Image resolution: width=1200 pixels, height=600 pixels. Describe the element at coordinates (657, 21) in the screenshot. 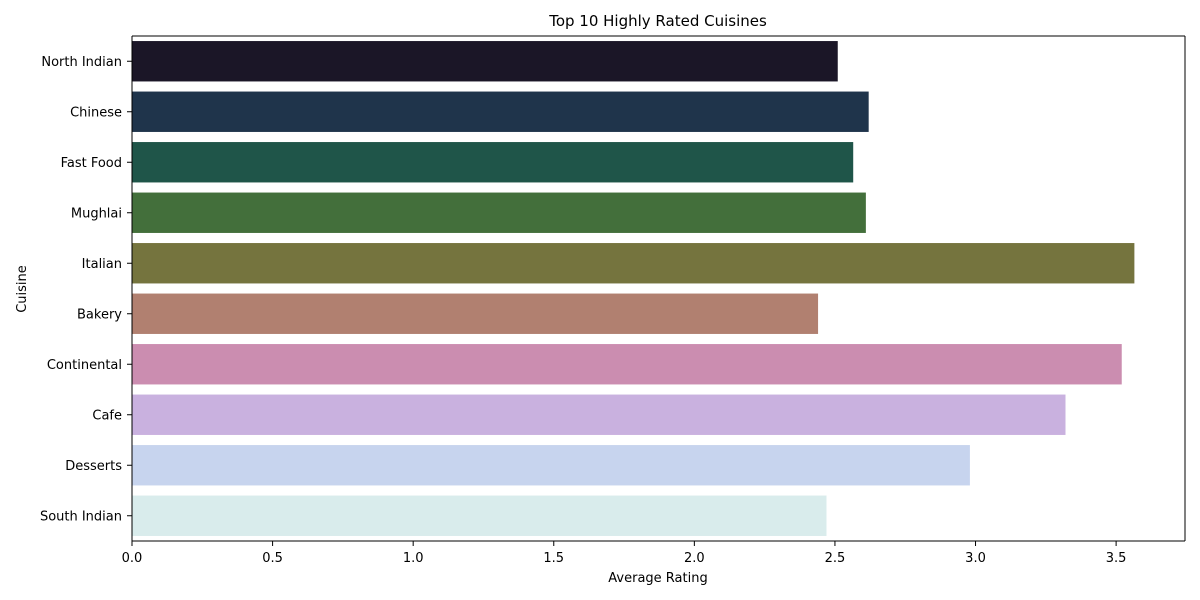

I see `chart-title: Top 10 Highly Rated Cuisines` at that location.